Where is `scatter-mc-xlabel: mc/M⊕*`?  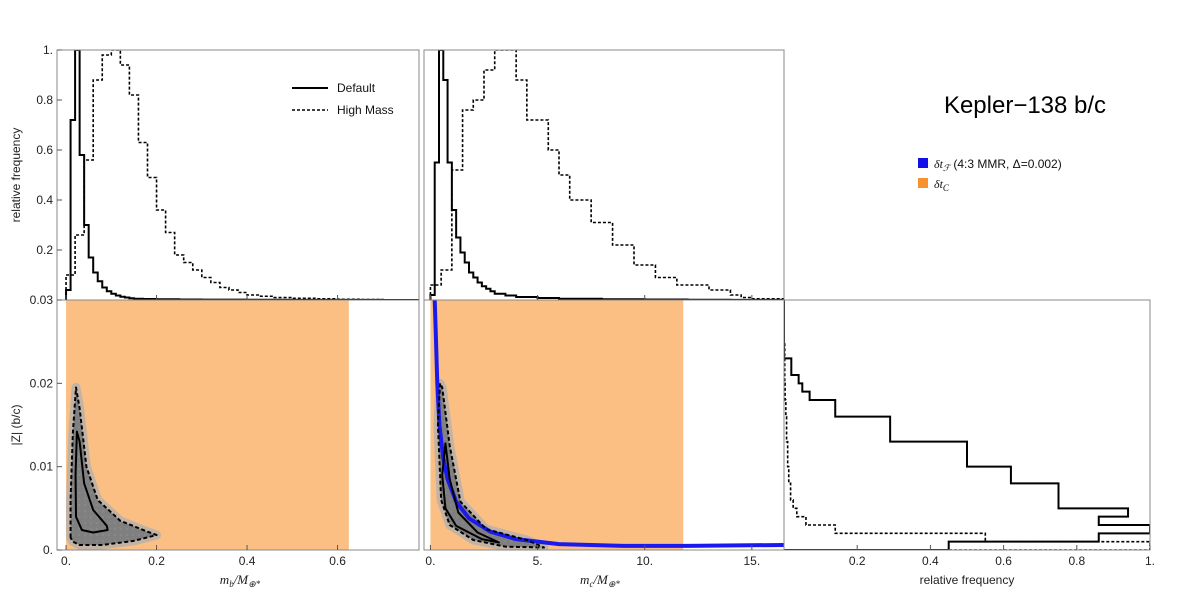 scatter-mc-xlabel: mc/M⊕* is located at coordinates (600, 580).